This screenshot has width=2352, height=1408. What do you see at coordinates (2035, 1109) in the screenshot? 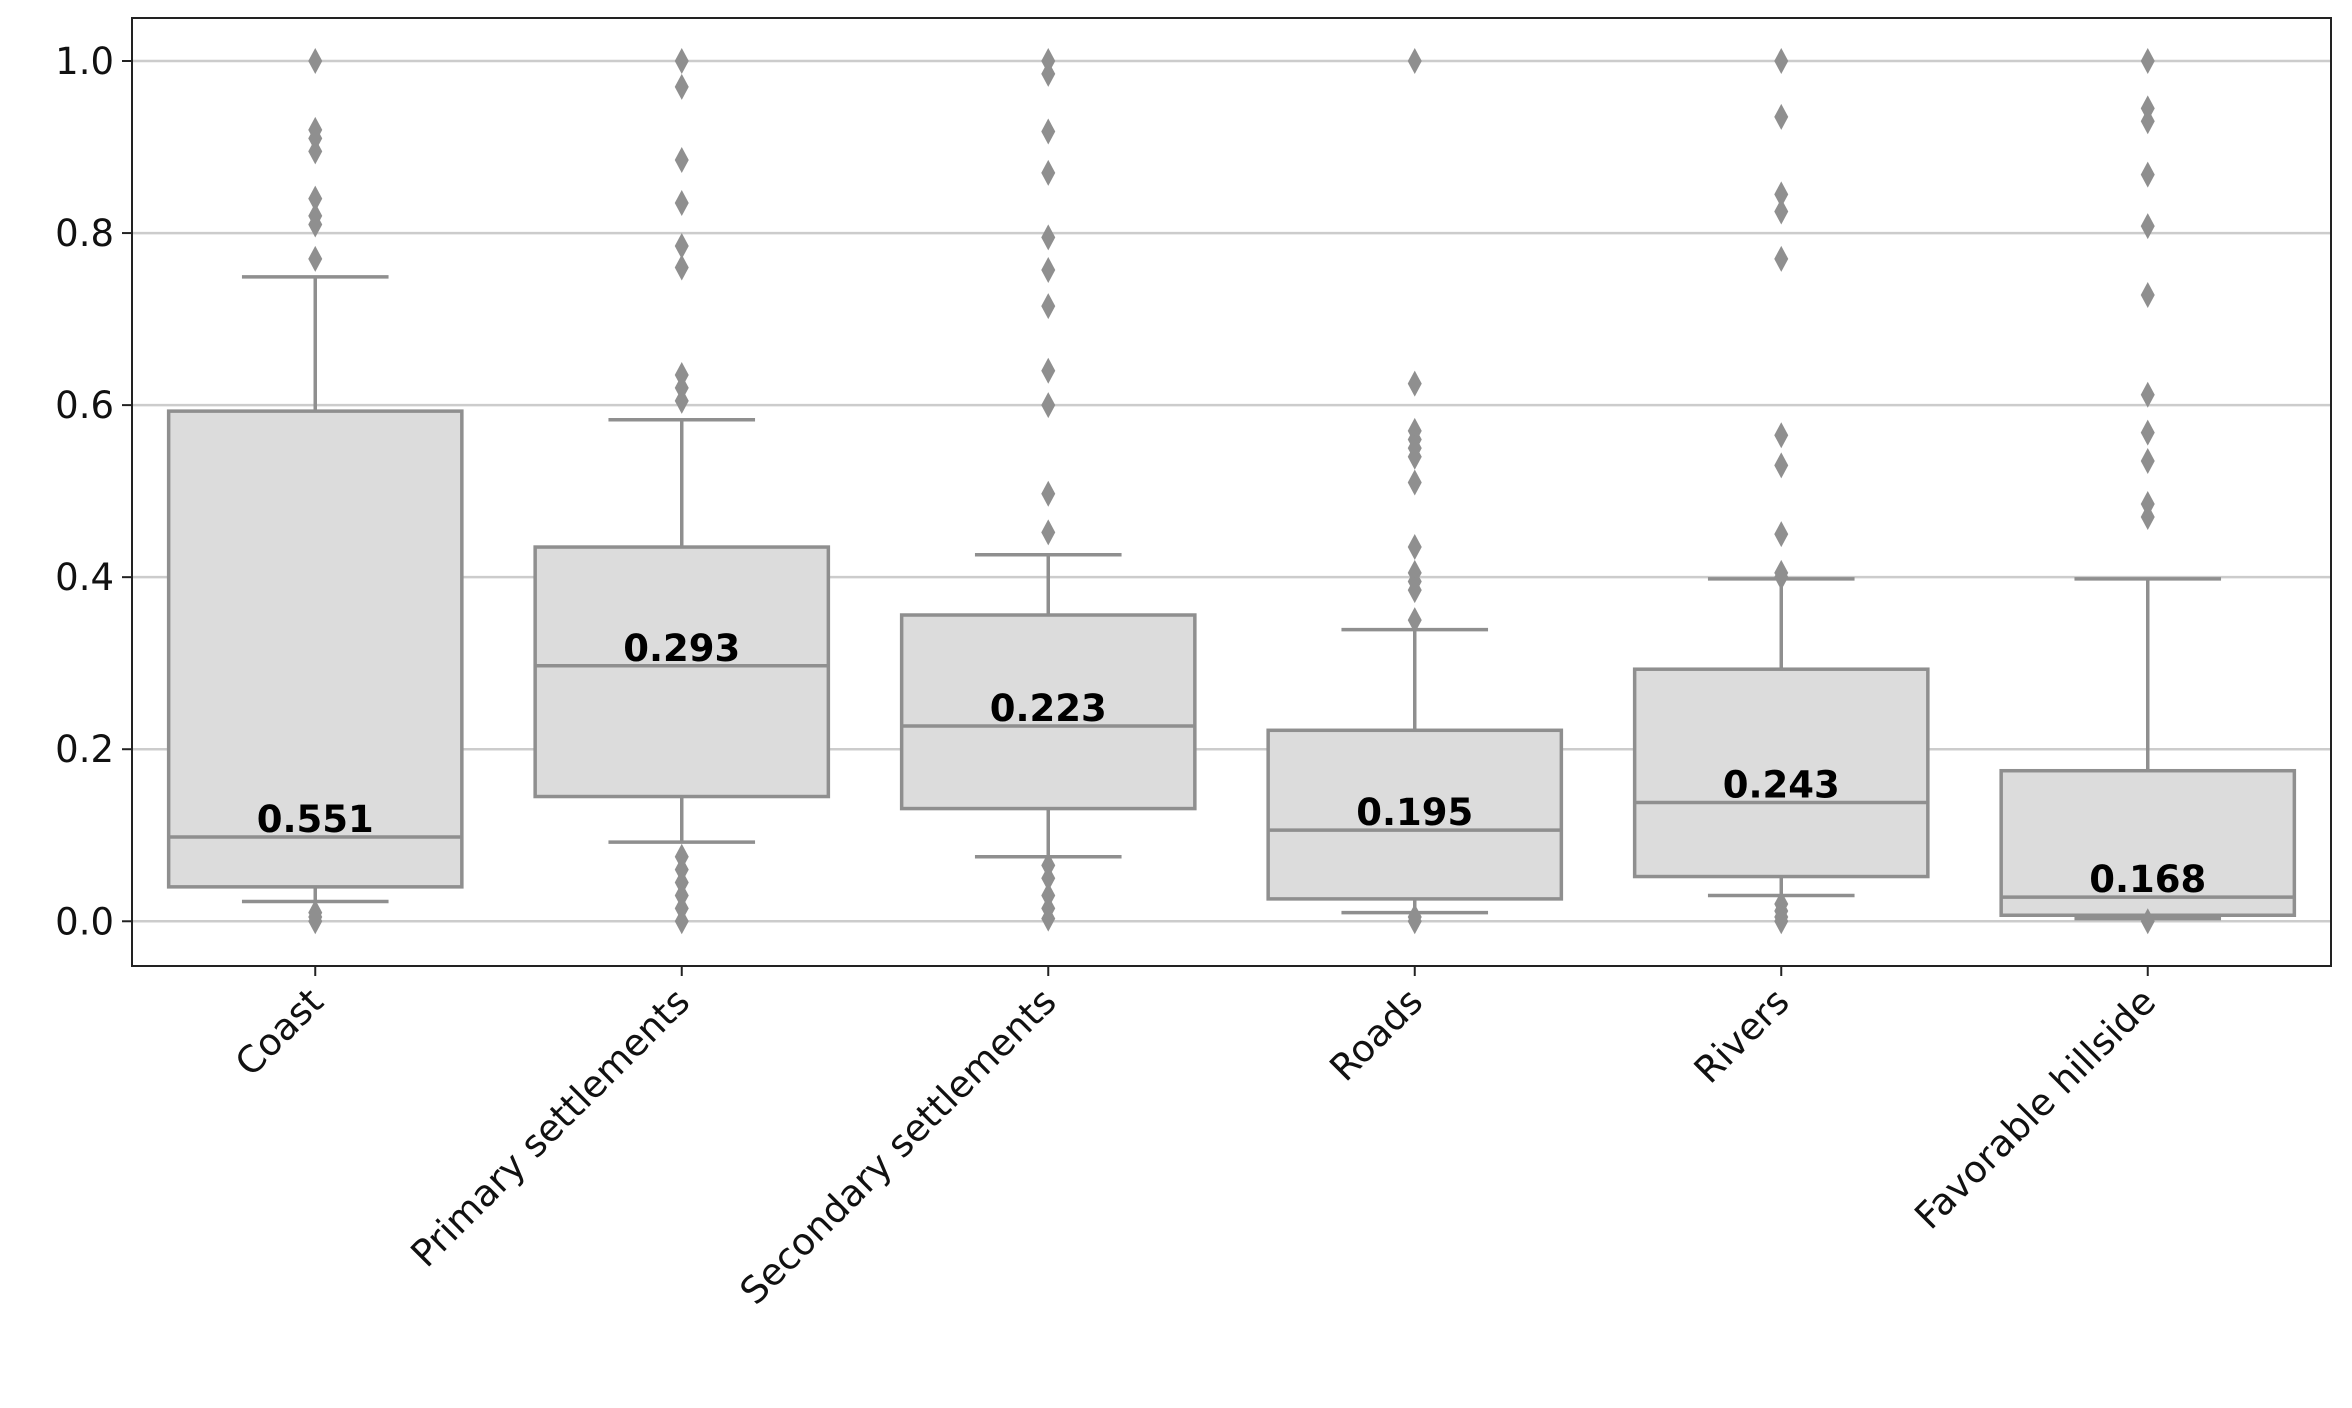
I see `x-tick-label: Favorable hillside` at bounding box center [2035, 1109].